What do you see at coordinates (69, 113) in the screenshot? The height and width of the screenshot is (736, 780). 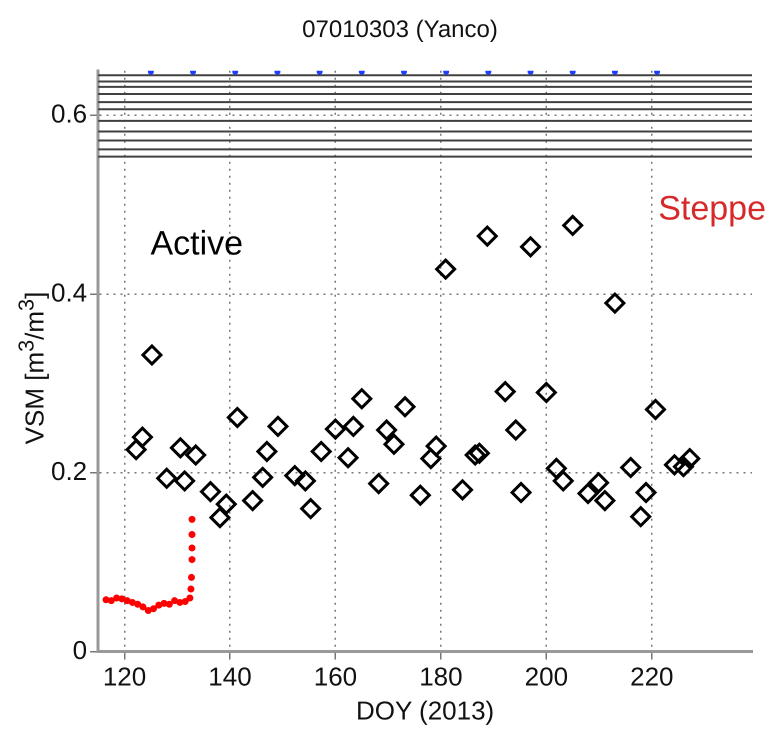 I see `y-tick-label: 0.6` at bounding box center [69, 113].